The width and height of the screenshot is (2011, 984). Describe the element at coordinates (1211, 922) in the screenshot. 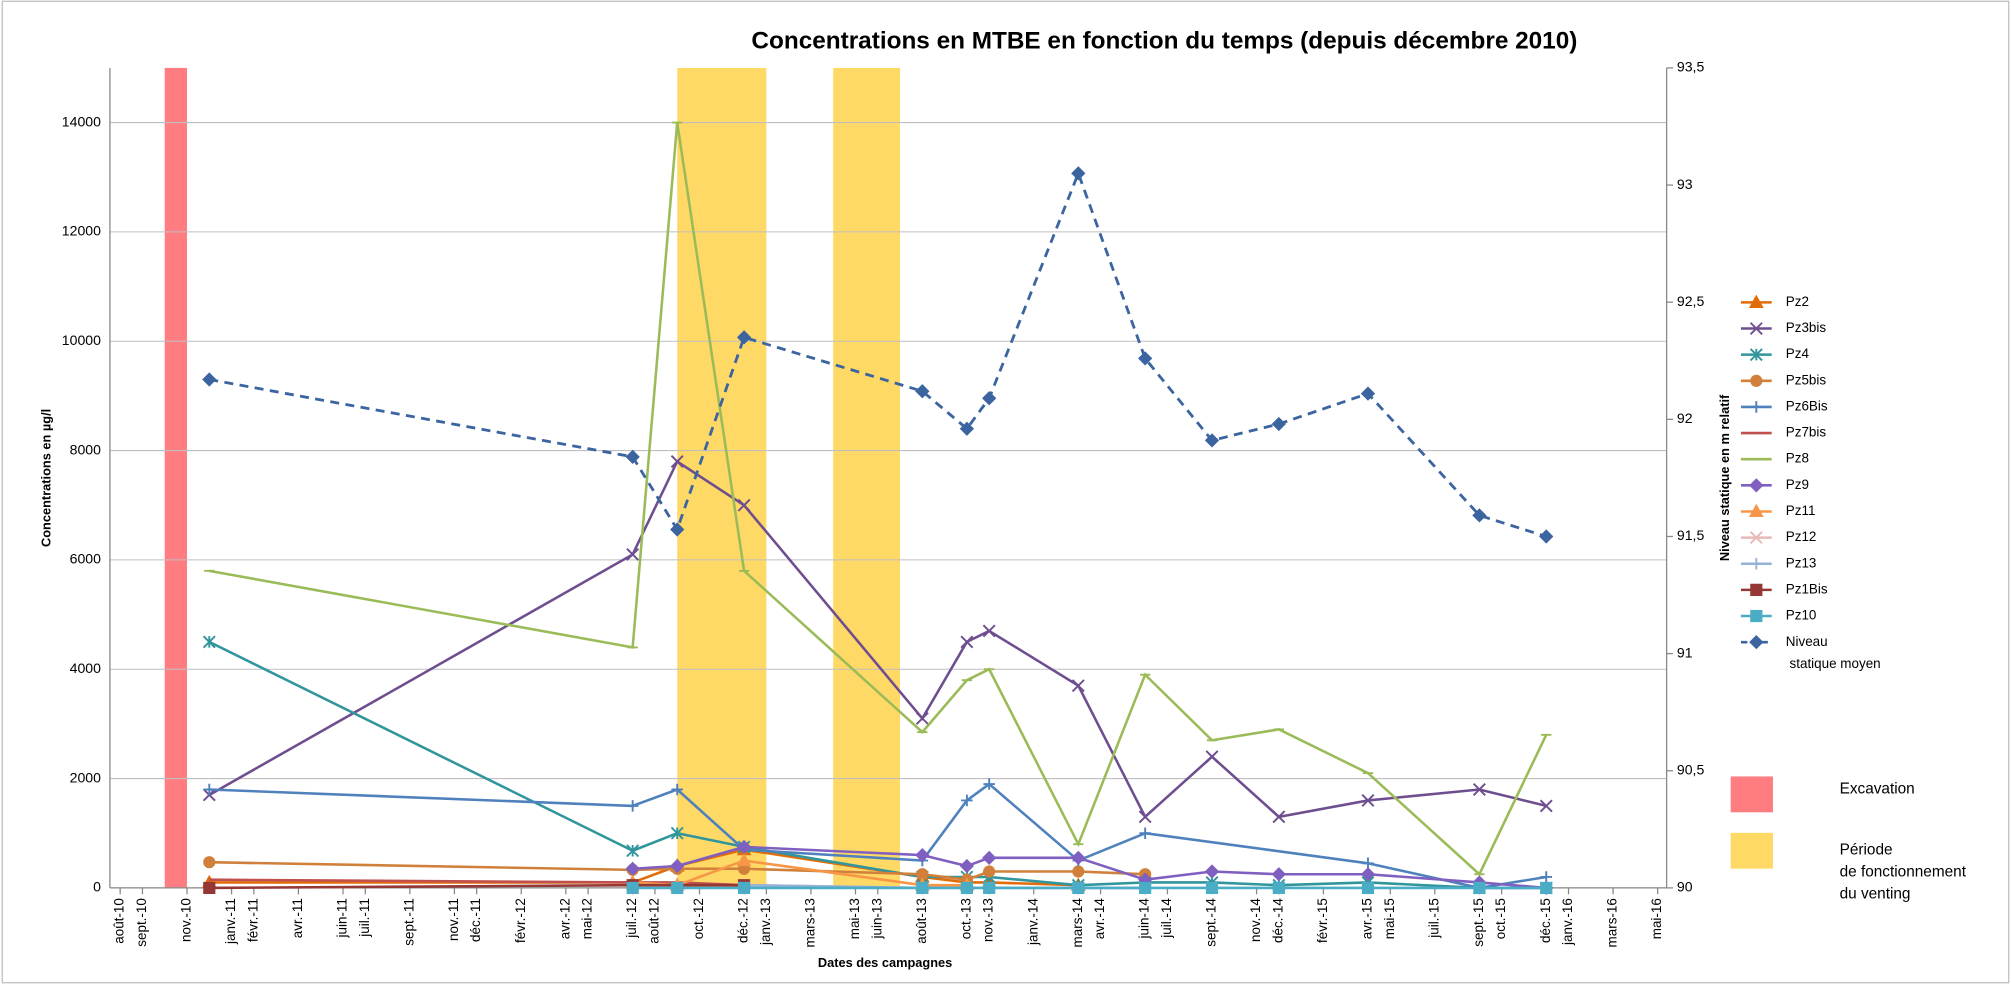

I see `x-tick-label: sept.-14` at that location.